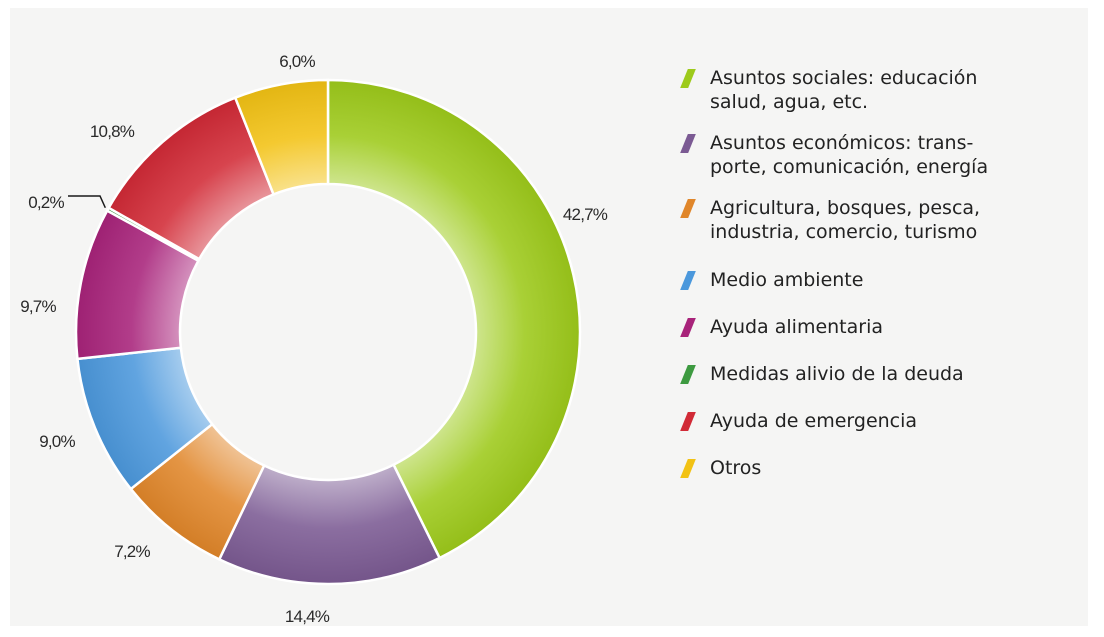 This screenshot has height=637, width=1104. Describe the element at coordinates (890, 280) in the screenshot. I see `legend-item-medio-ambiente: Medio ambiente` at that location.